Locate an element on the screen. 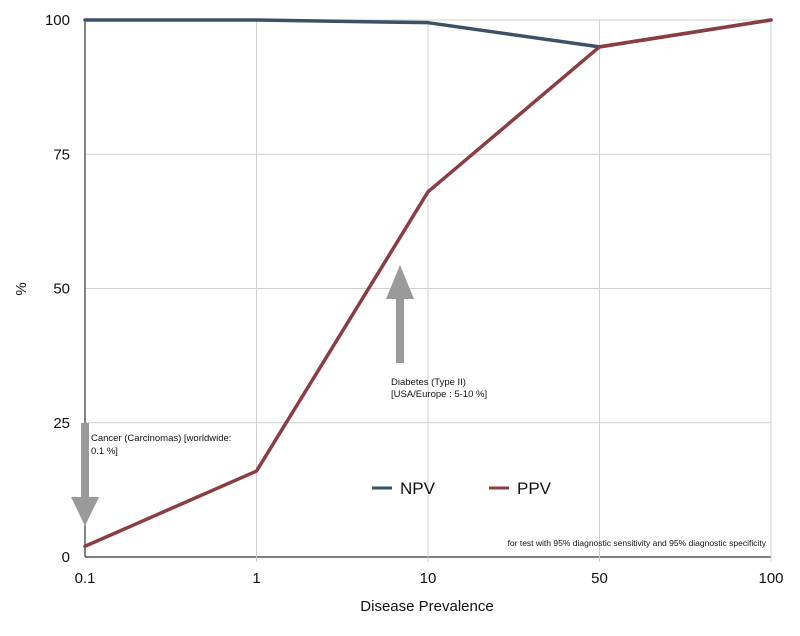 This screenshot has width=800, height=636. y-tick-label: 25 is located at coordinates (61, 423).